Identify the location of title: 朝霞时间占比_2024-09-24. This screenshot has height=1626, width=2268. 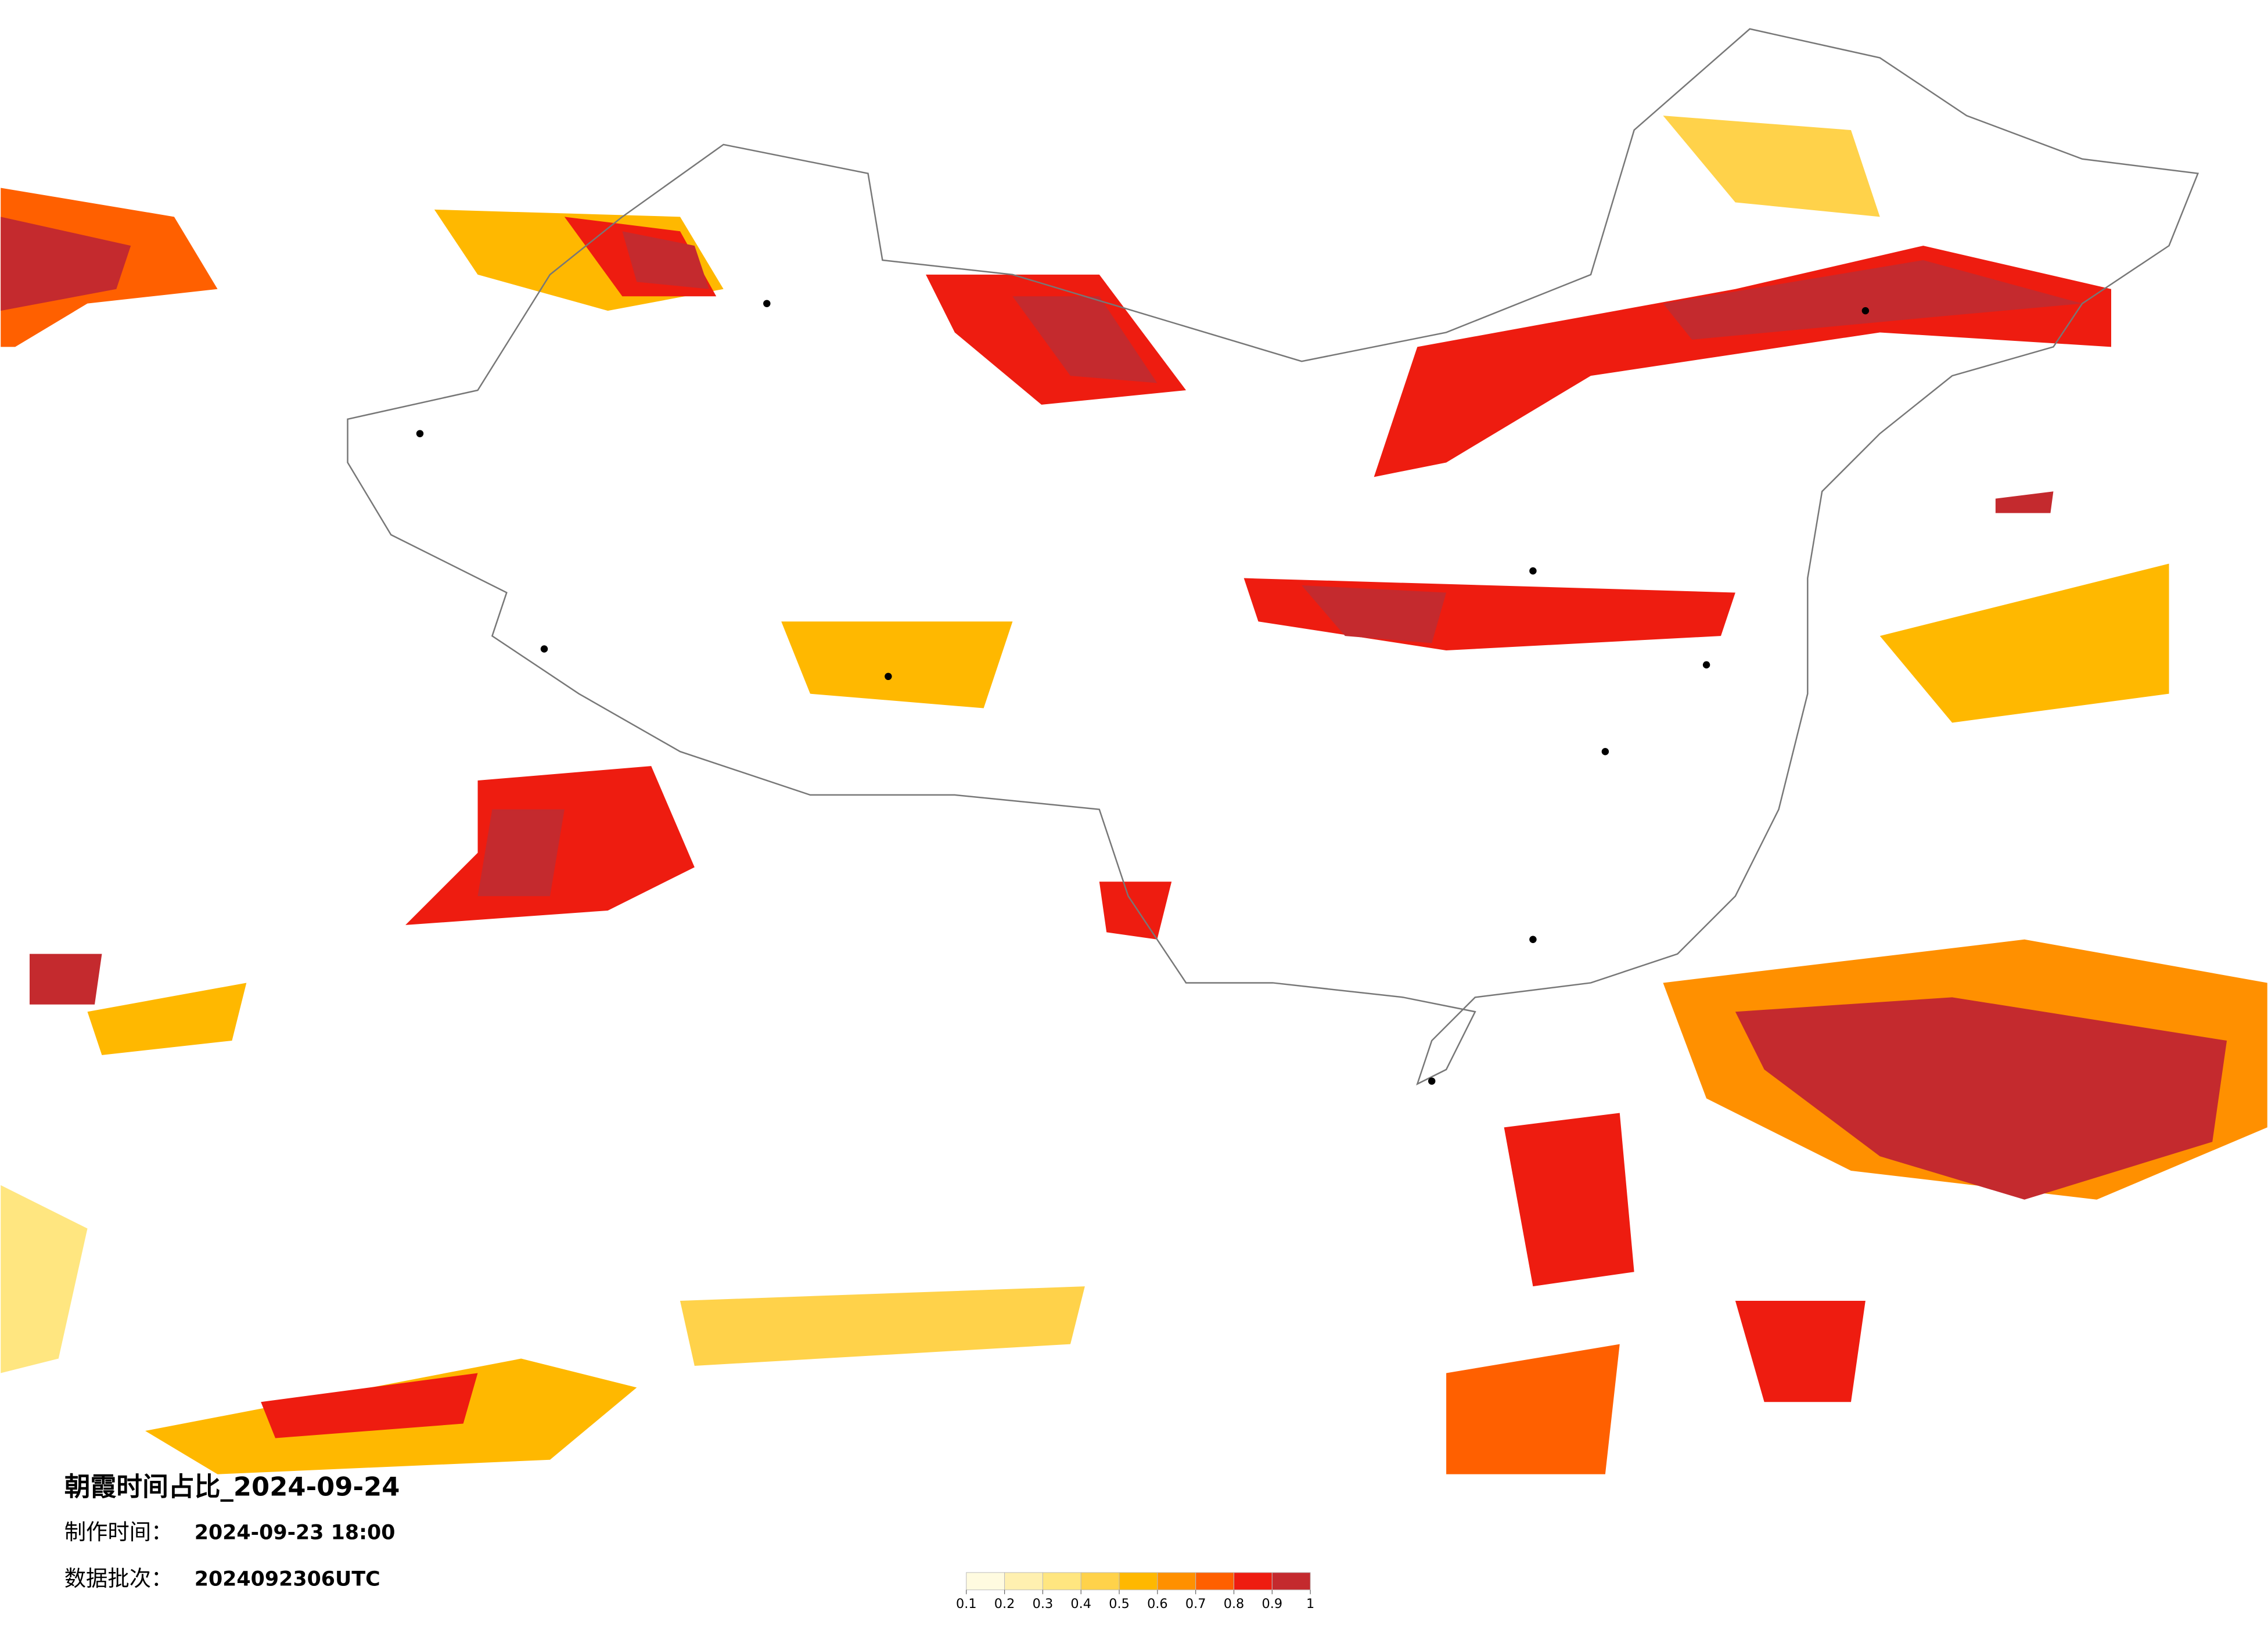
(232, 1487).